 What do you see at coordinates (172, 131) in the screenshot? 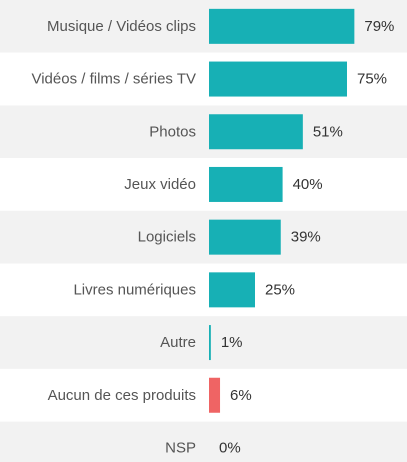
I see `category-label: Photos` at bounding box center [172, 131].